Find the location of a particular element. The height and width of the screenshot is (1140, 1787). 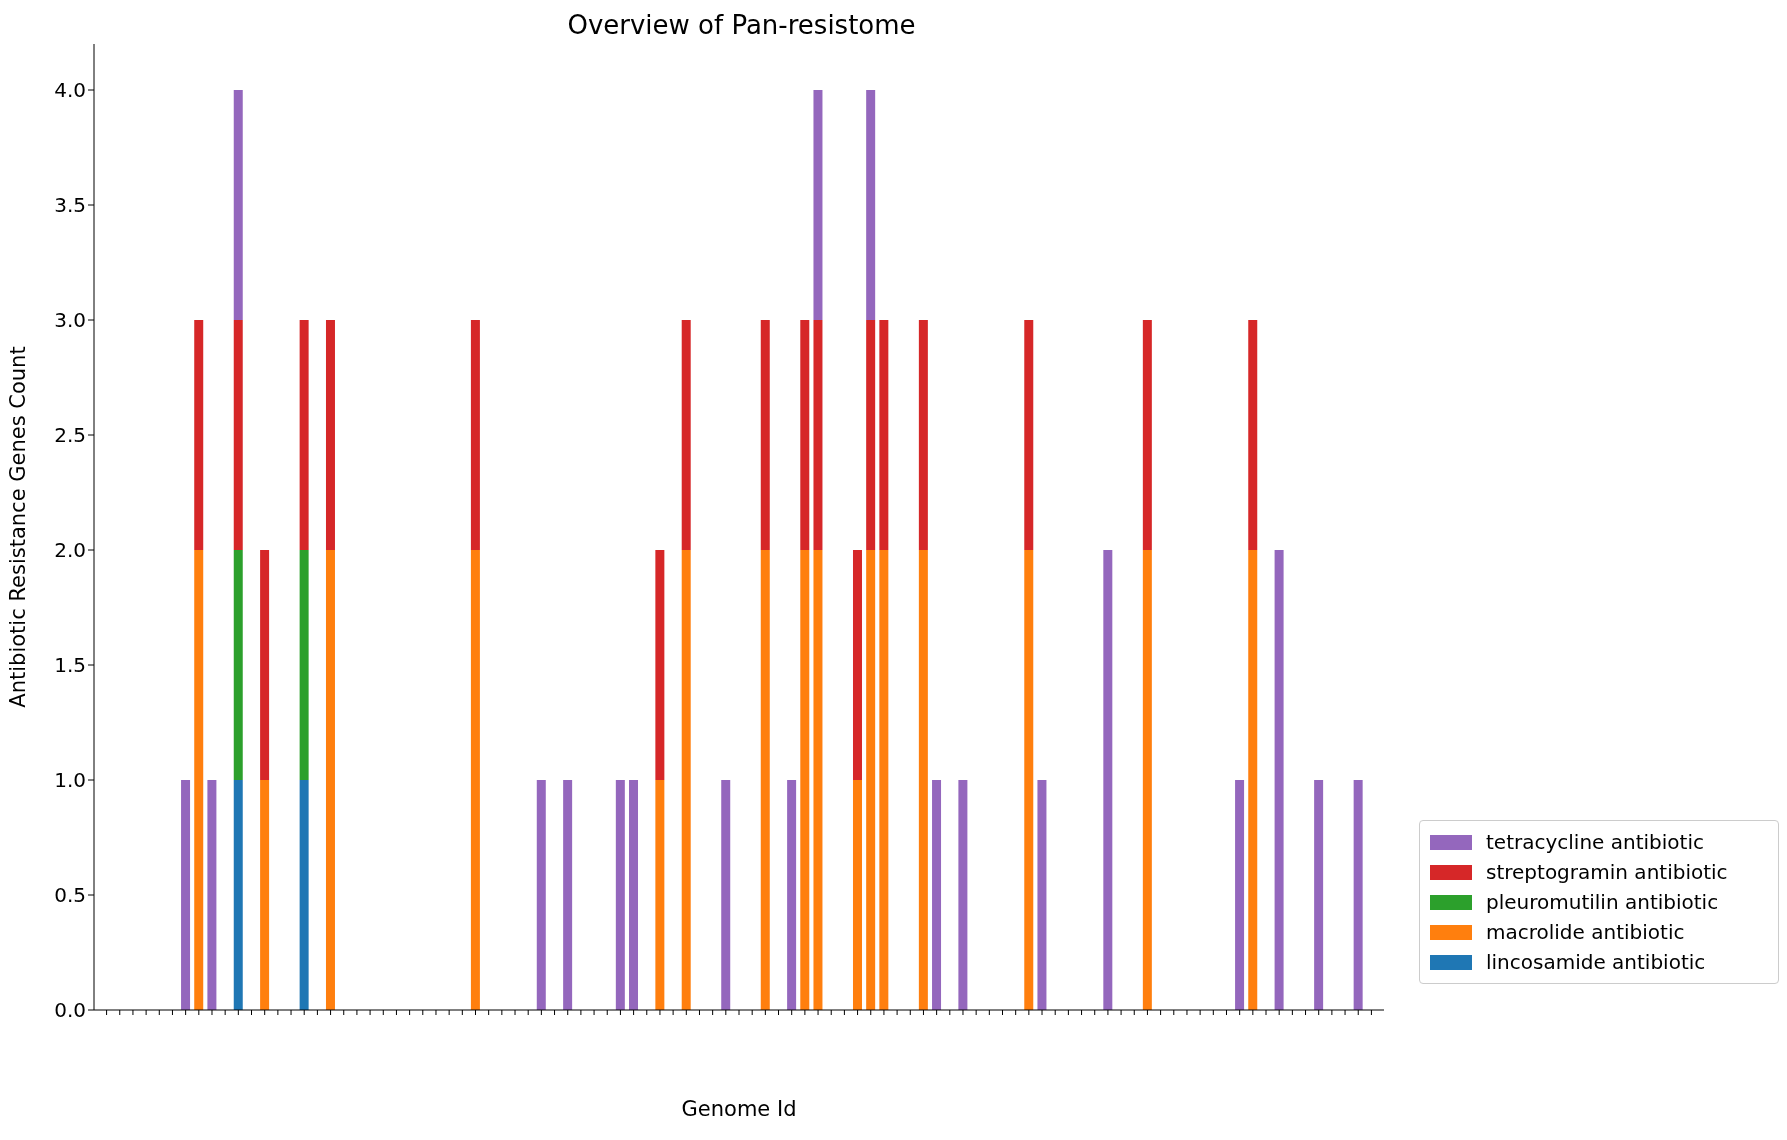

legend-label: macrolide antibiotic is located at coordinates (1585, 932).